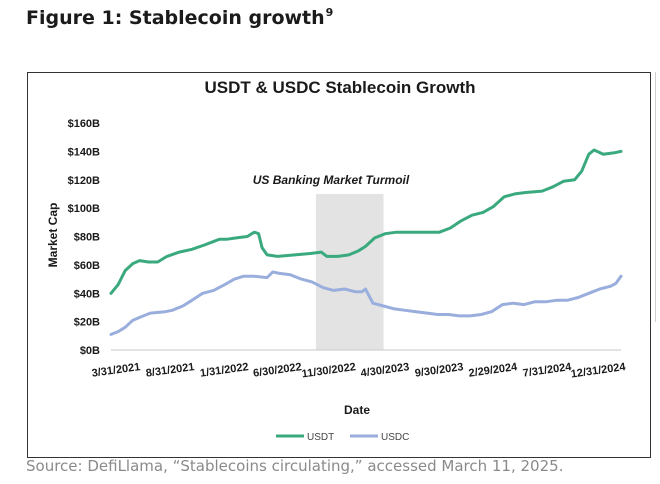  Describe the element at coordinates (84, 181) in the screenshot. I see `y-tick-label: $120B` at that location.